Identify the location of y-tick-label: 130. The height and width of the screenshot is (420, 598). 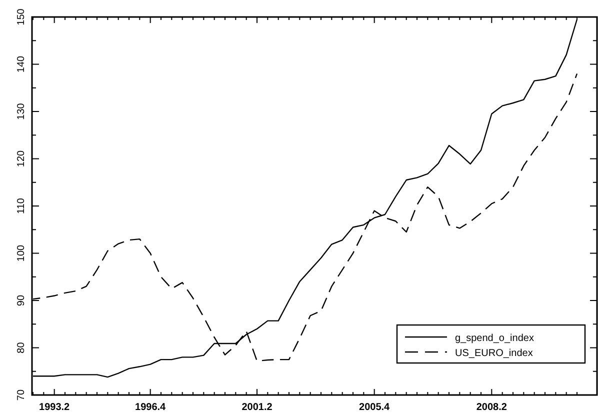
(21, 111).